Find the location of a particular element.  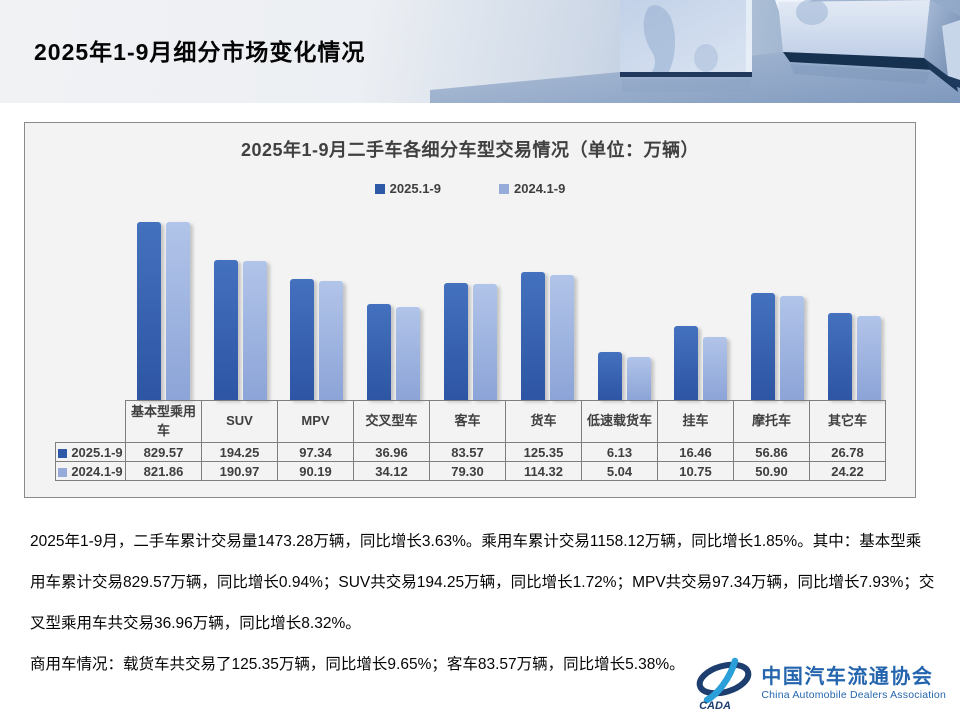

bar-2025.1-9-基本型乘用车 is located at coordinates (148, 310).